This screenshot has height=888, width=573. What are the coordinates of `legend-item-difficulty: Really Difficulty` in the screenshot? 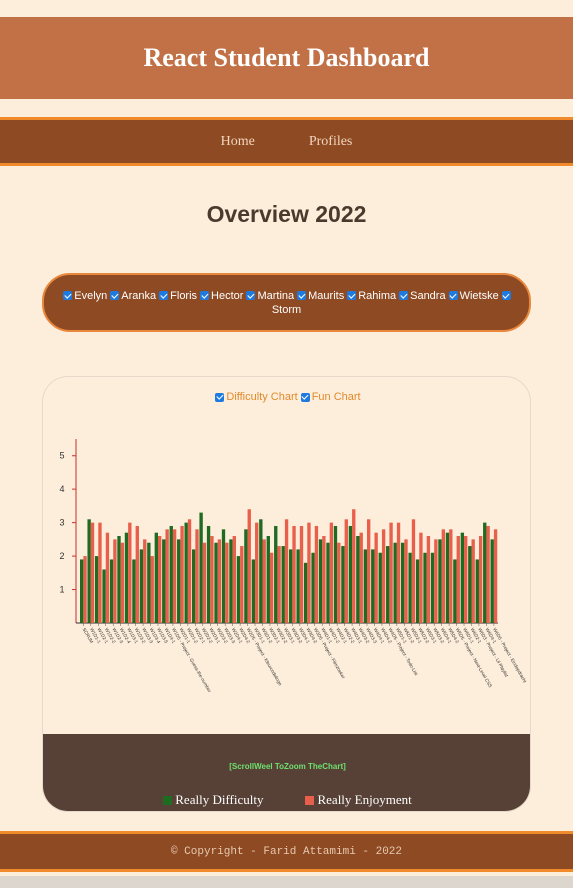 It's located at (213, 800).